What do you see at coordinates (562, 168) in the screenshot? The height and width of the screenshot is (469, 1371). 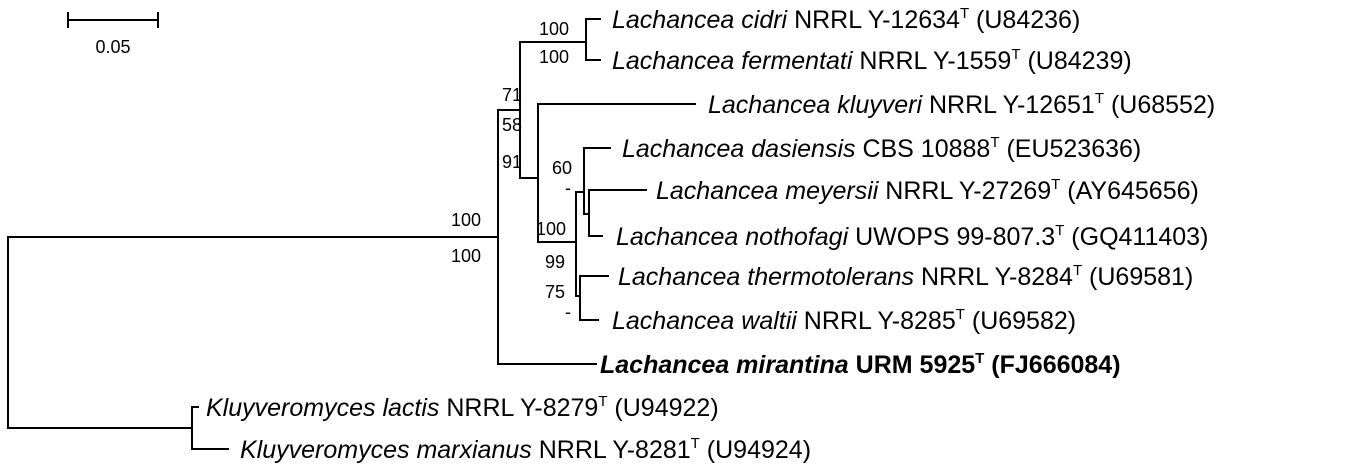 I see `bootstrap-value: 60` at bounding box center [562, 168].